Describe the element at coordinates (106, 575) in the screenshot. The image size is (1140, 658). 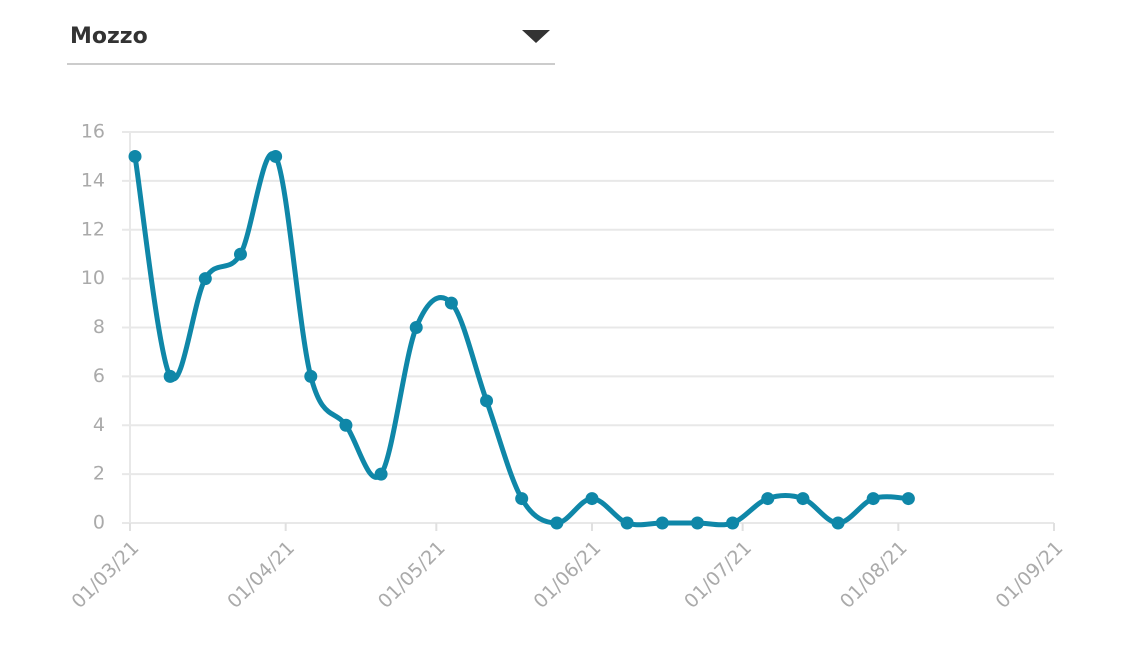
I see `x-tick-label: 01/03/21` at that location.